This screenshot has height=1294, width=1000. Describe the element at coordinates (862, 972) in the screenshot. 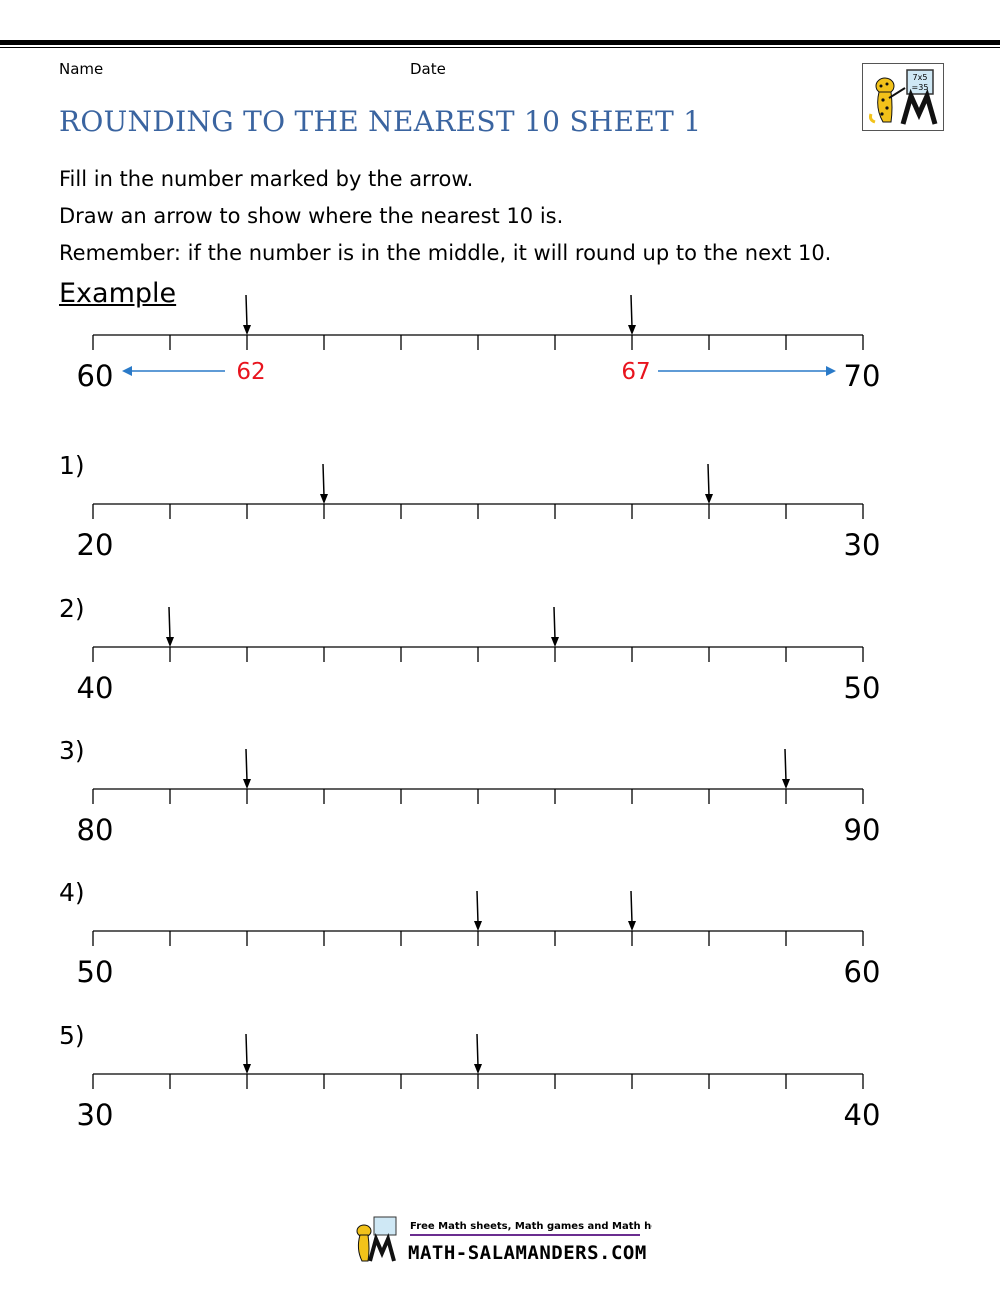

I see `question-4-end-label: 60` at that location.